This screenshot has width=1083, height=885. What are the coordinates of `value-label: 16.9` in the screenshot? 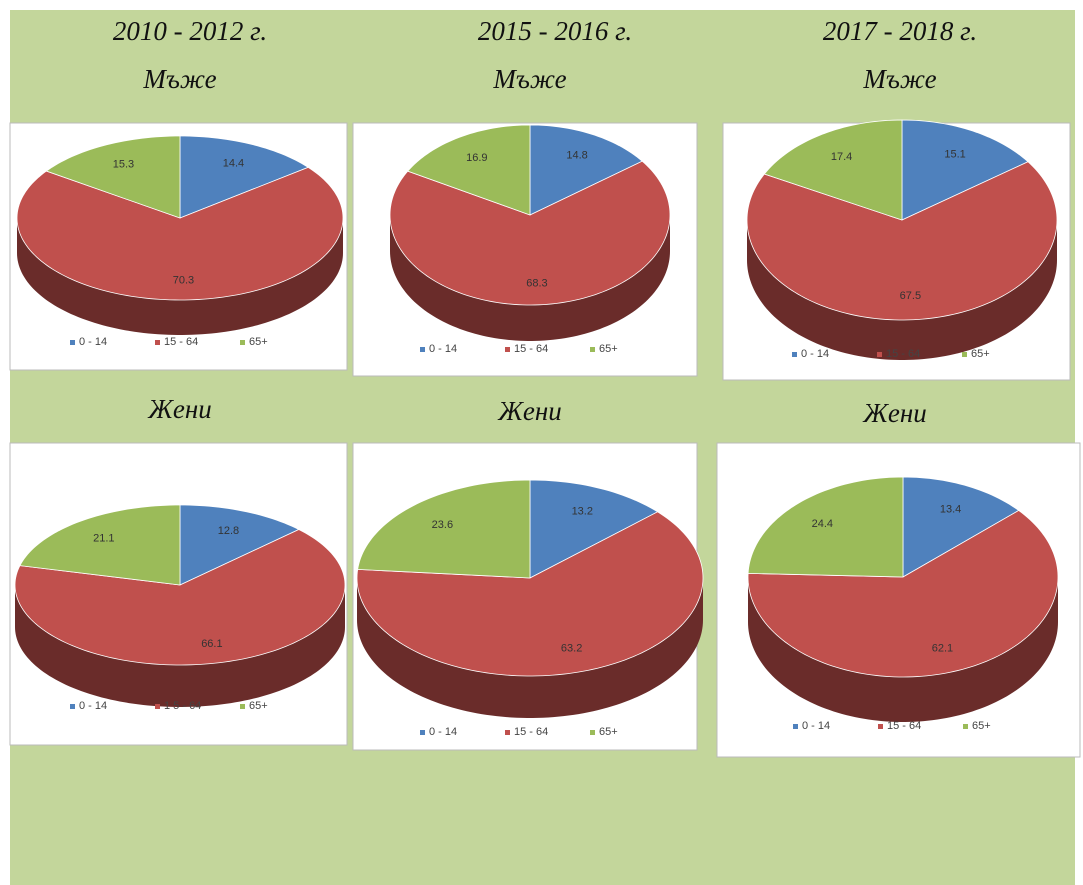 It's located at (476, 158).